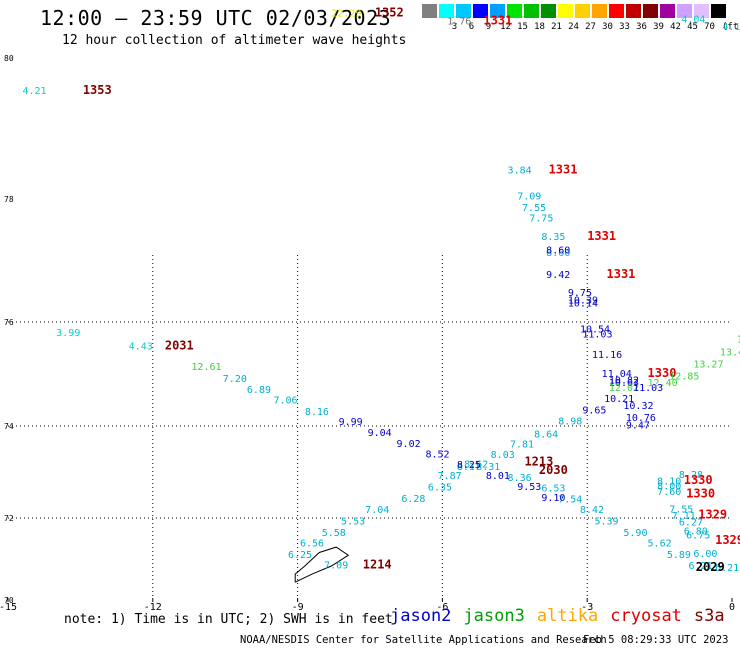 The image size is (740, 650). What do you see at coordinates (646, 616) in the screenshot?
I see `mission-label: cryosat` at bounding box center [646, 616].